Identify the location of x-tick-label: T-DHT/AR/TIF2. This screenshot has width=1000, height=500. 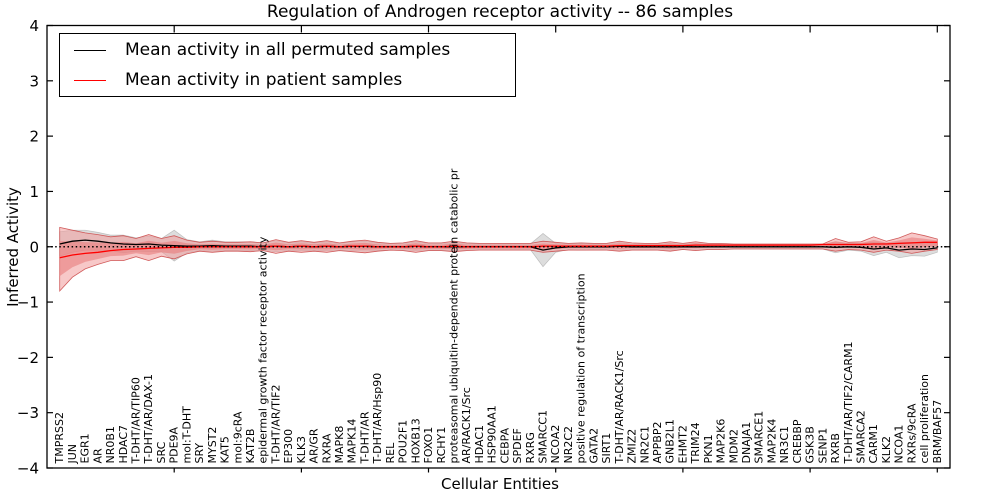
(275, 424).